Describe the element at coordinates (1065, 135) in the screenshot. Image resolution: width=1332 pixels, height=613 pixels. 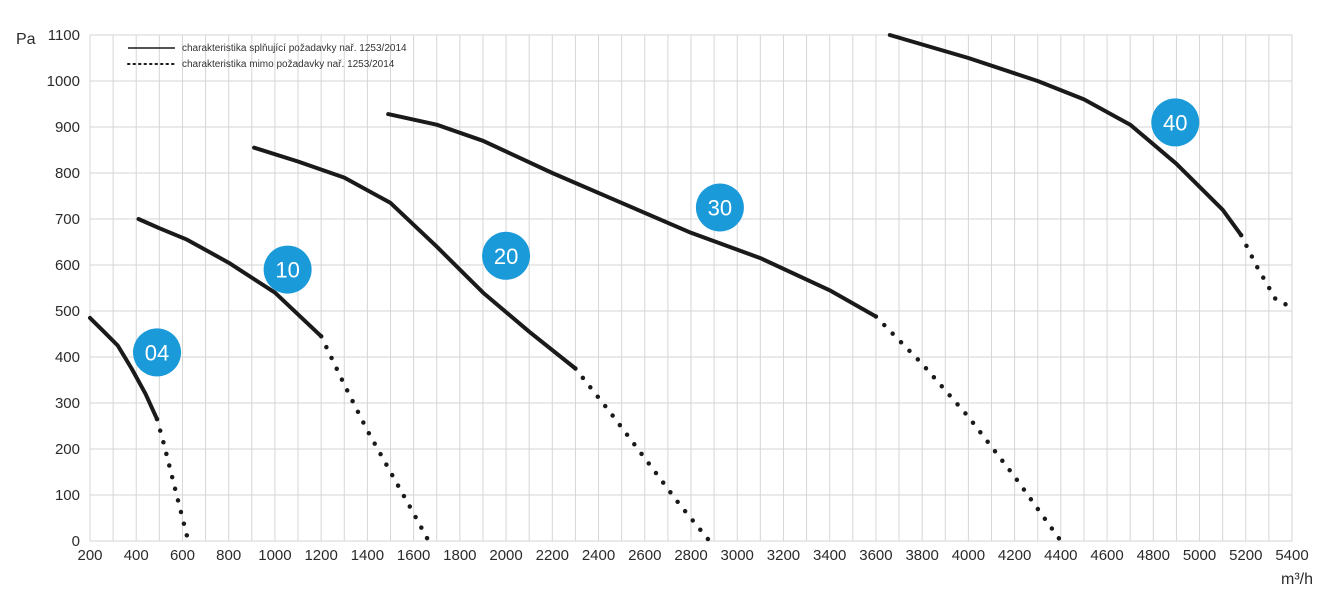
I see `series-40-solid-line` at that location.